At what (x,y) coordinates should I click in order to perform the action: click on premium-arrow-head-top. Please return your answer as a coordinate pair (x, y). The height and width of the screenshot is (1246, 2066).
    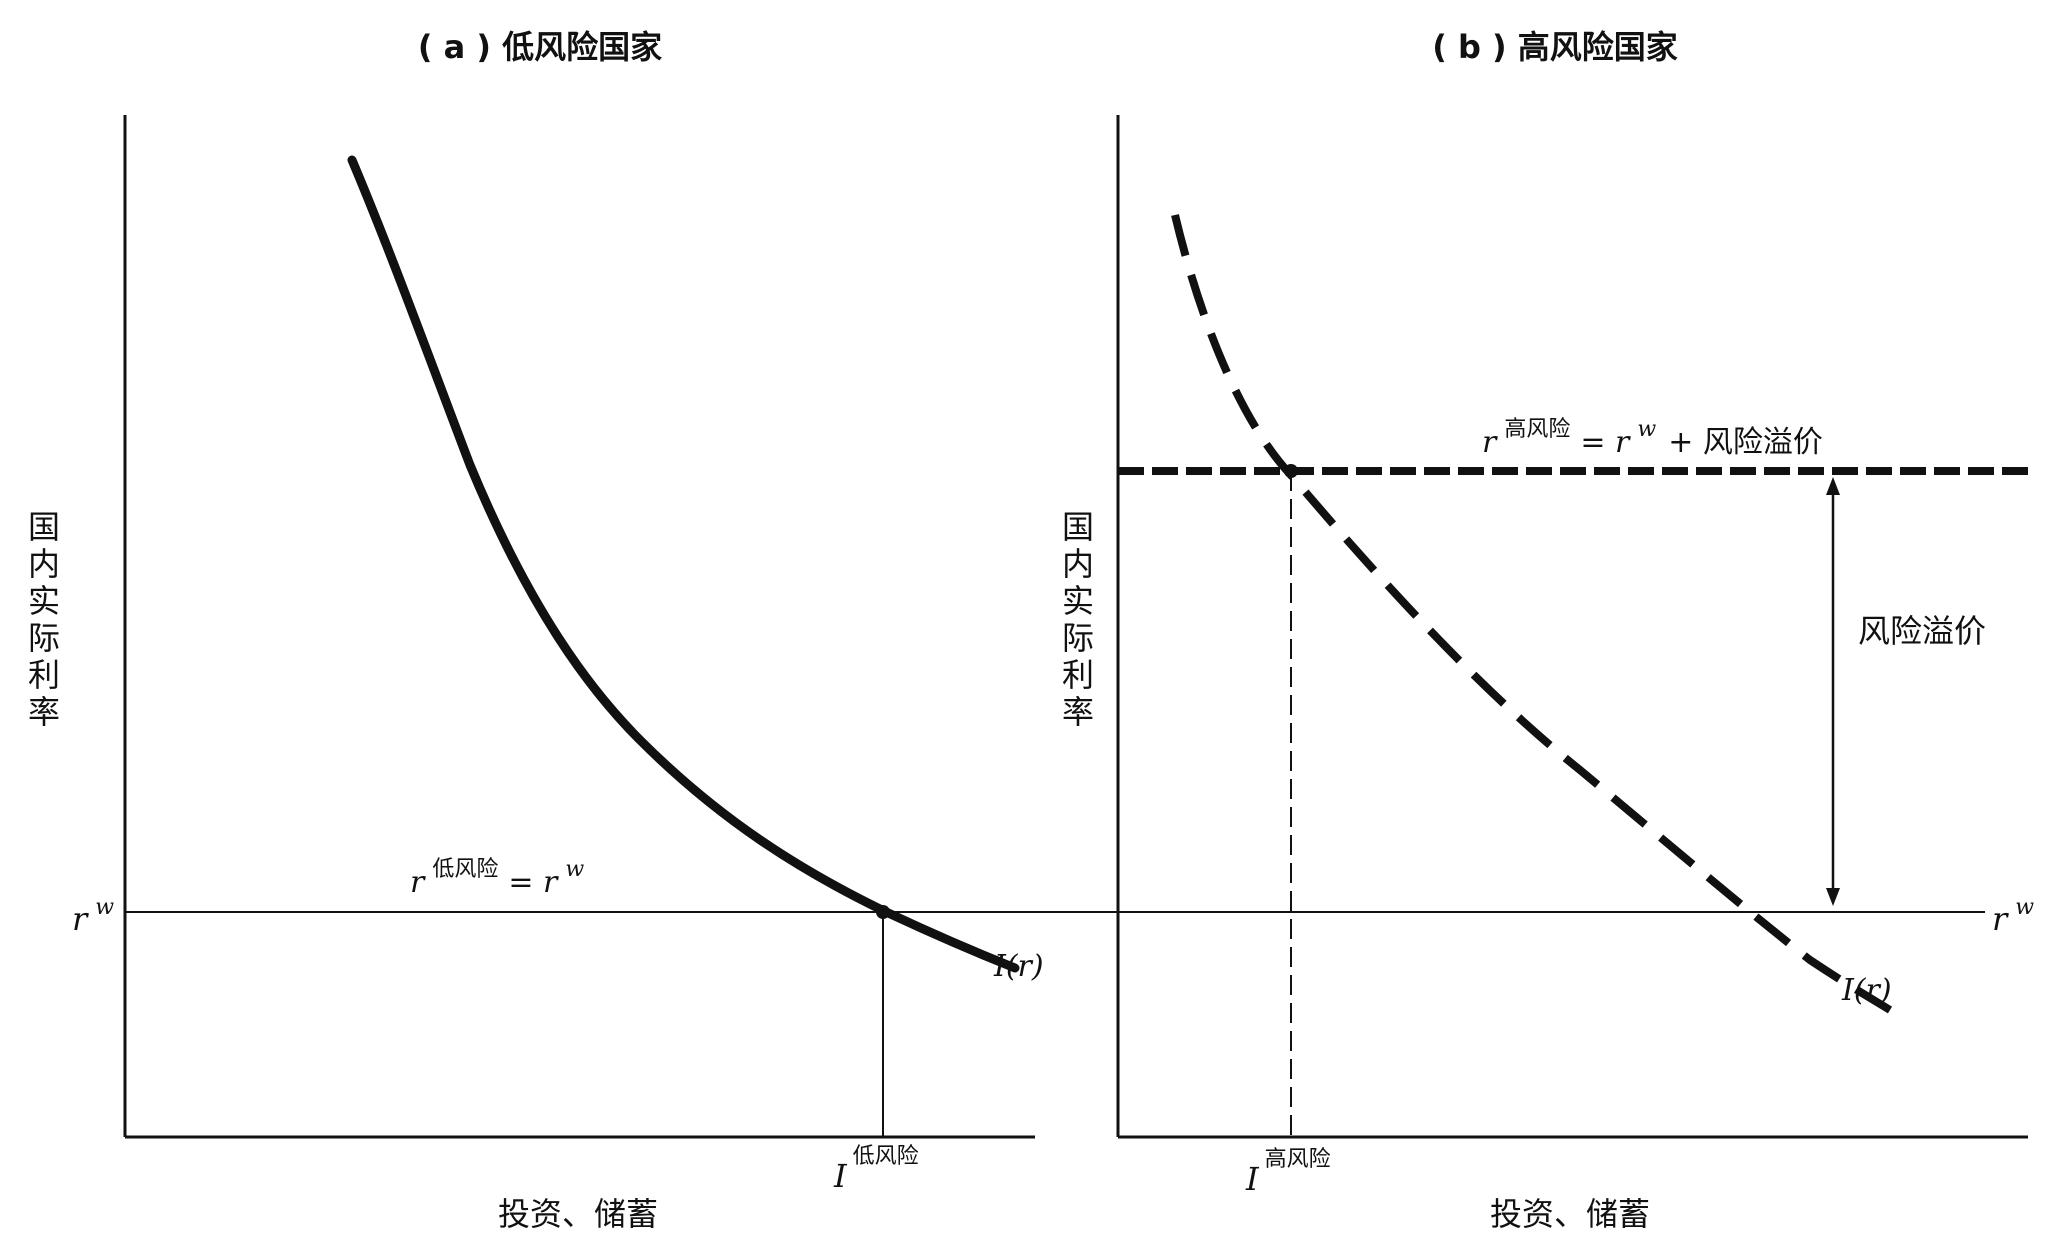
    Looking at the image, I should click on (1833, 486).